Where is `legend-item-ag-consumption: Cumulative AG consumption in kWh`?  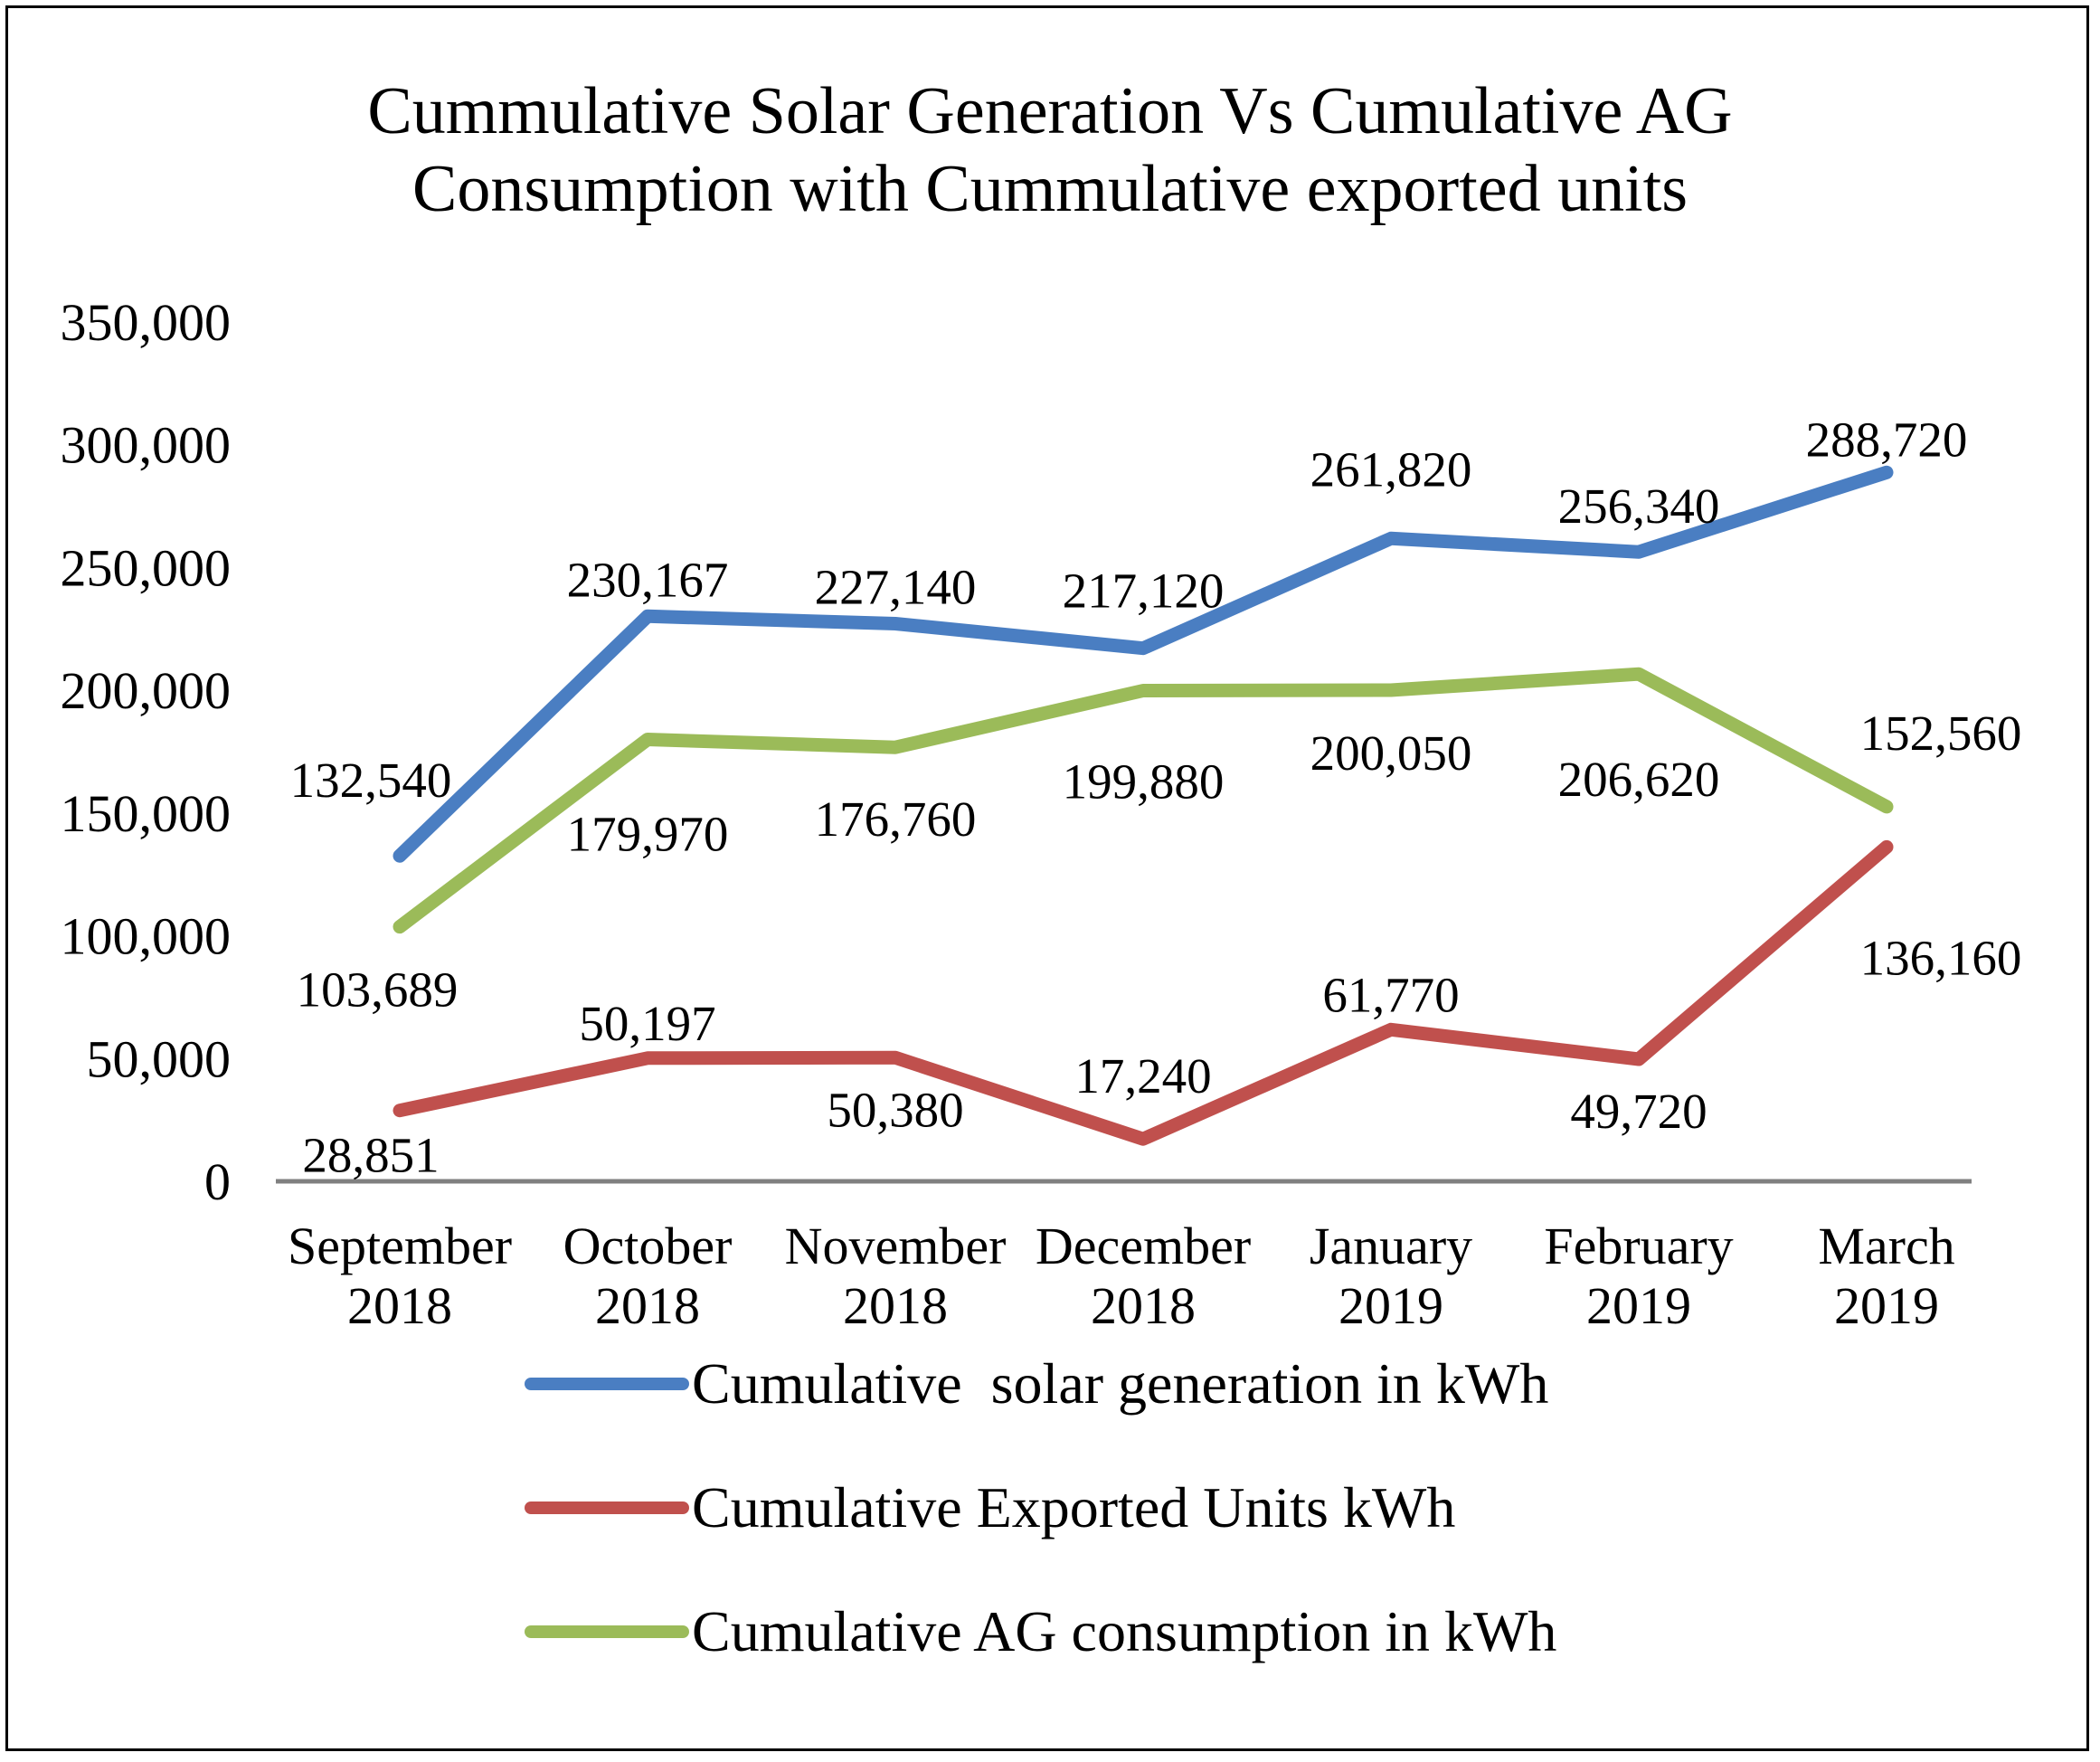
legend-item-ag-consumption: Cumulative AG consumption in kWh is located at coordinates (1112, 1631).